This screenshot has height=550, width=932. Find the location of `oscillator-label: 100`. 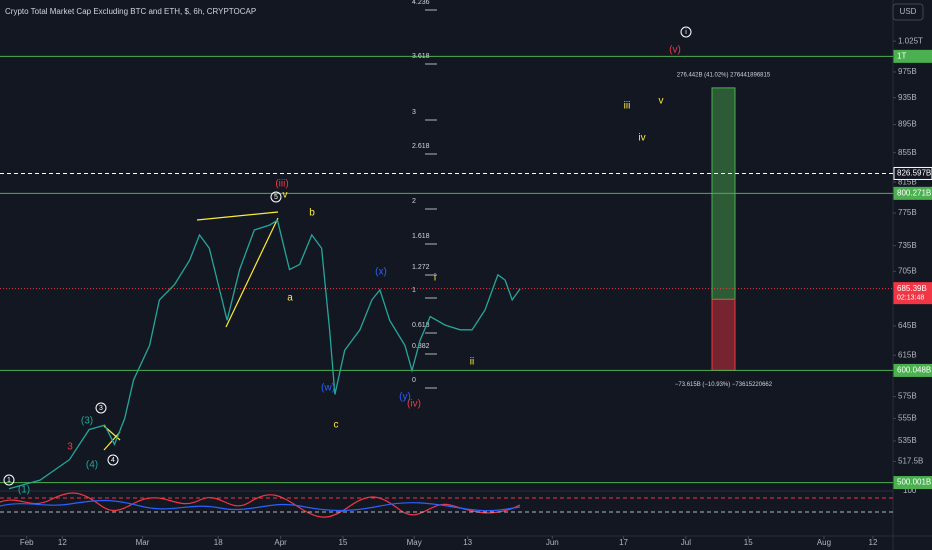

oscillator-label: 100 is located at coordinates (910, 490).